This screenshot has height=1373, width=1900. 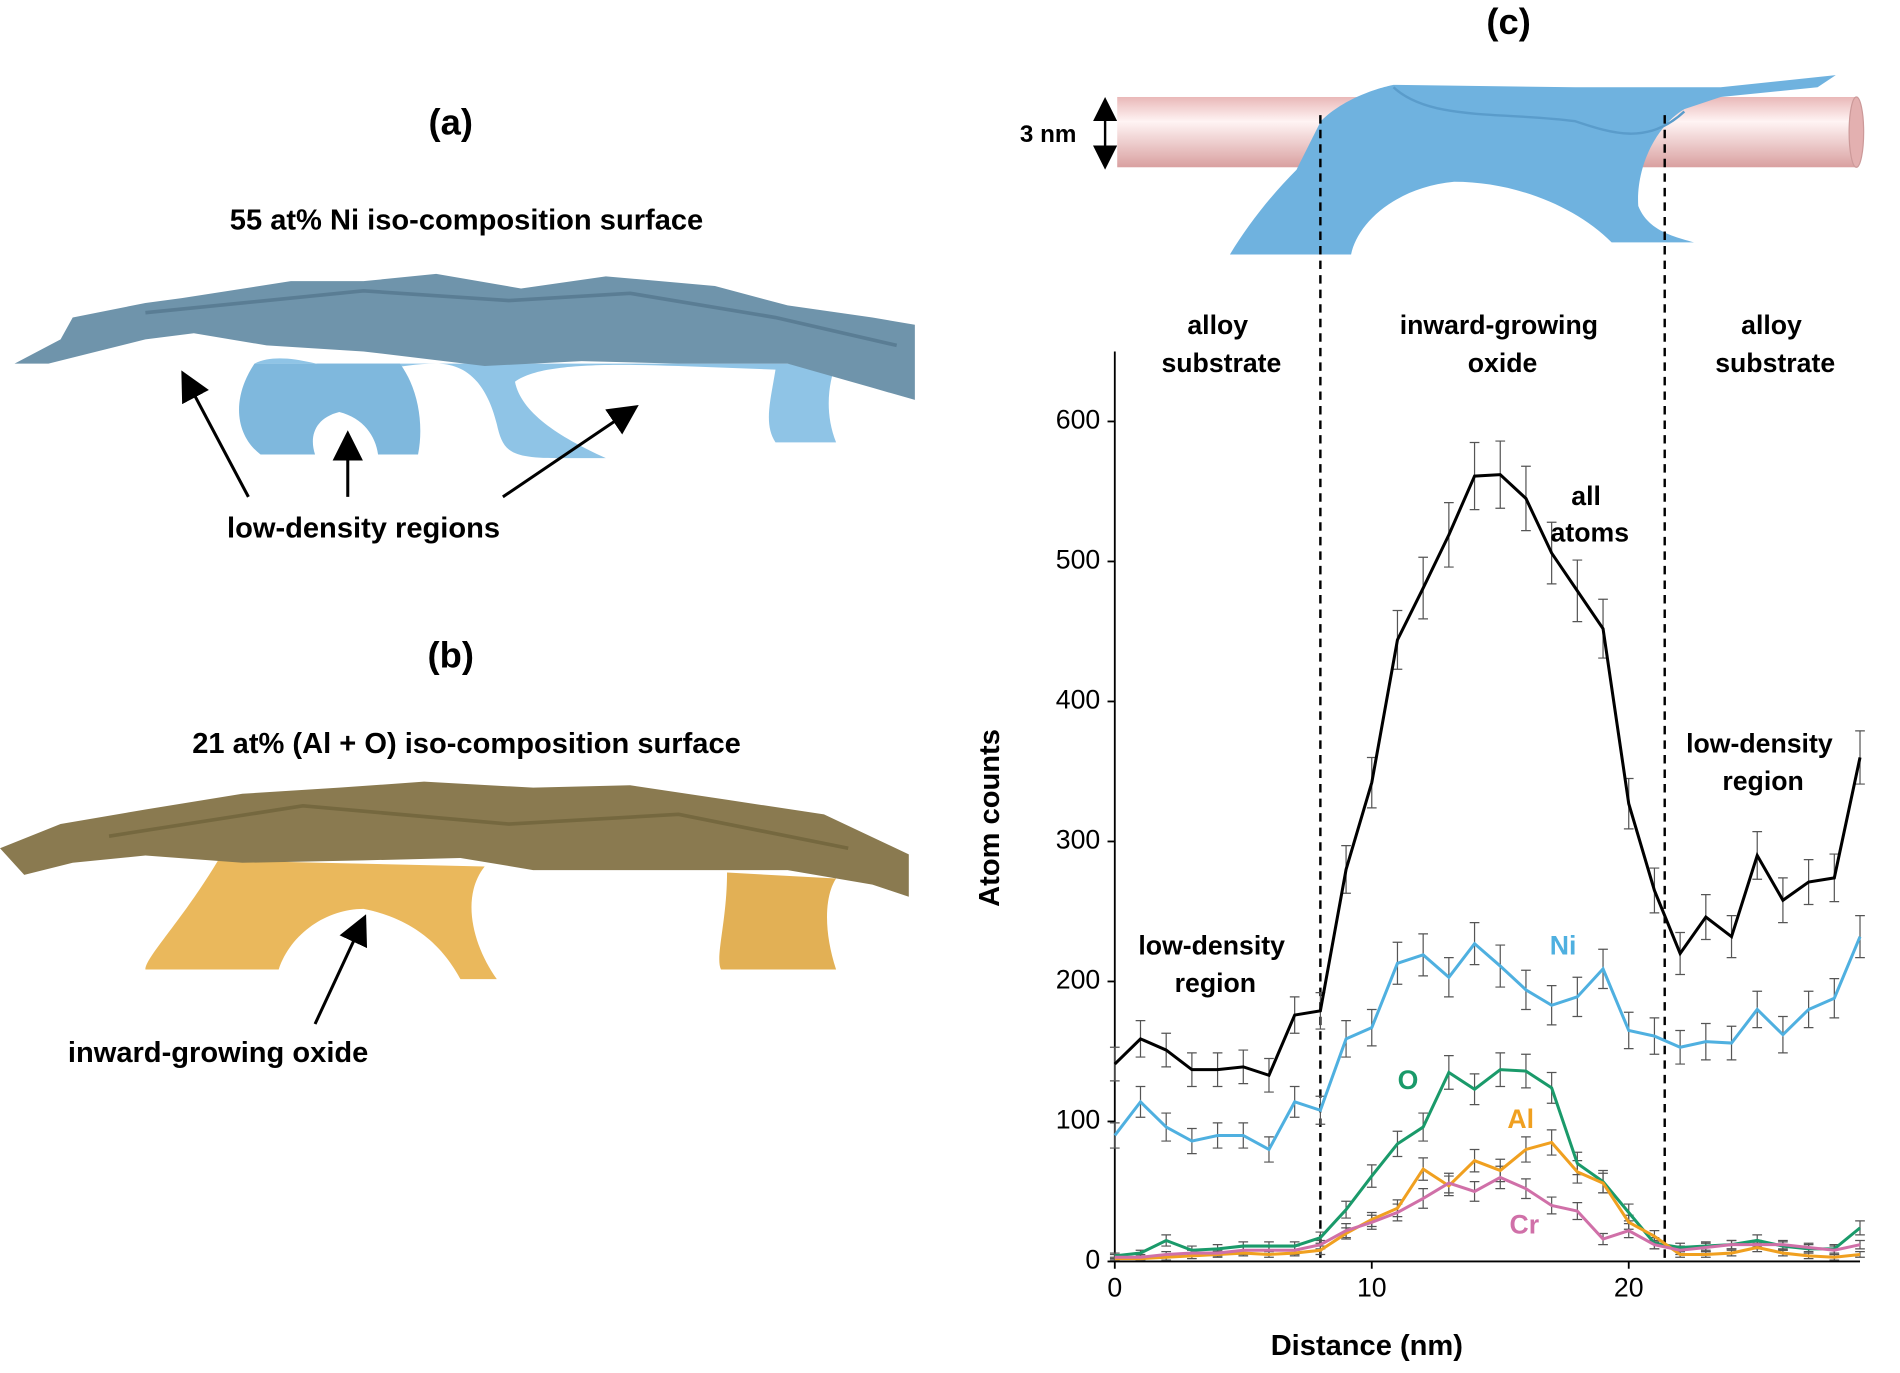 What do you see at coordinates (1078, 420) in the screenshot?
I see `y-tick-label: 600` at bounding box center [1078, 420].